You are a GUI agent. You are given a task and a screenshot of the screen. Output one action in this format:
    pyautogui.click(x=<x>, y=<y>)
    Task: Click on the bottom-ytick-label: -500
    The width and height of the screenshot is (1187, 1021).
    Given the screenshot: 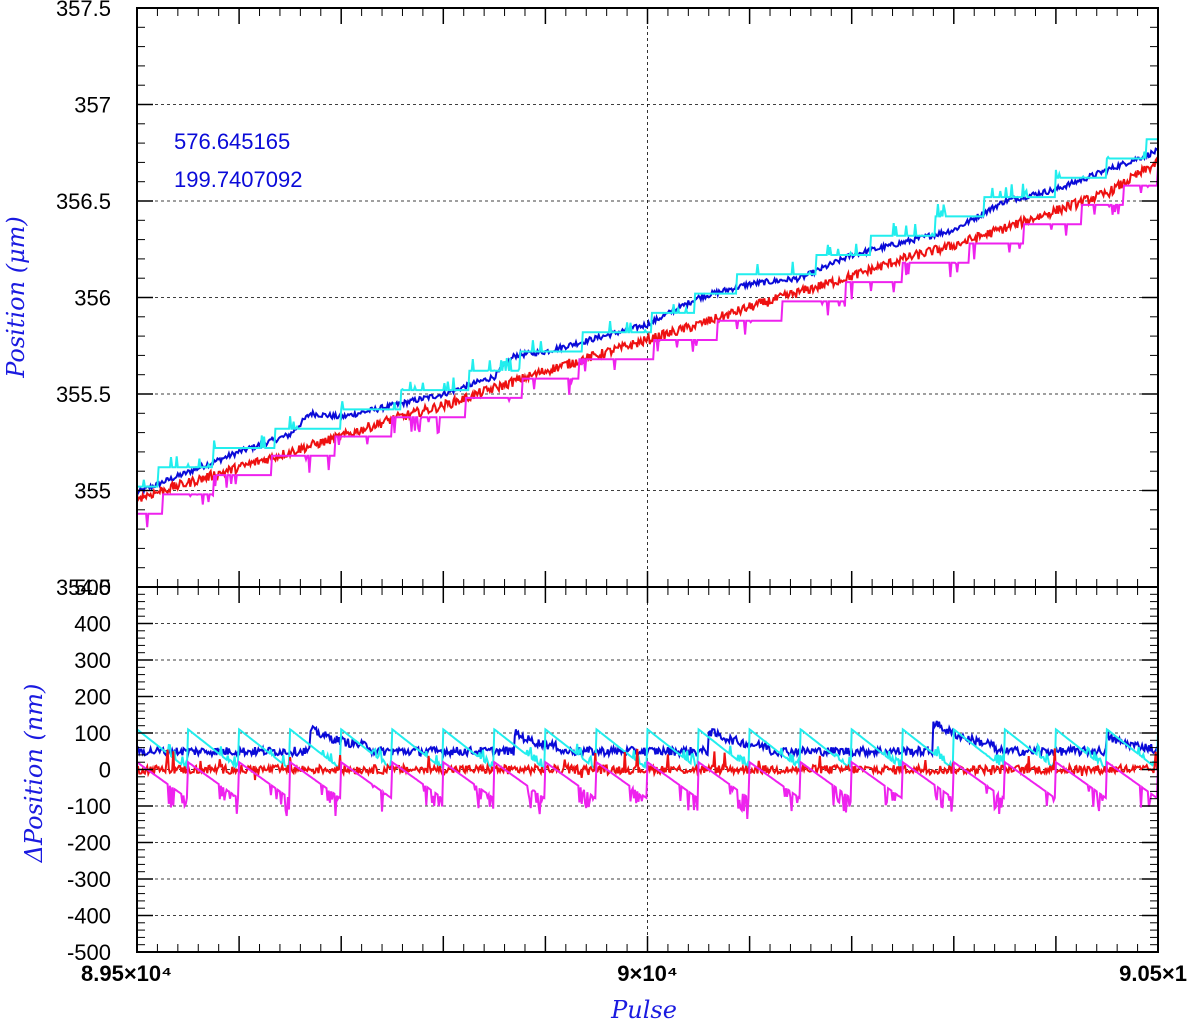 What is the action you would take?
    pyautogui.click(x=89, y=952)
    